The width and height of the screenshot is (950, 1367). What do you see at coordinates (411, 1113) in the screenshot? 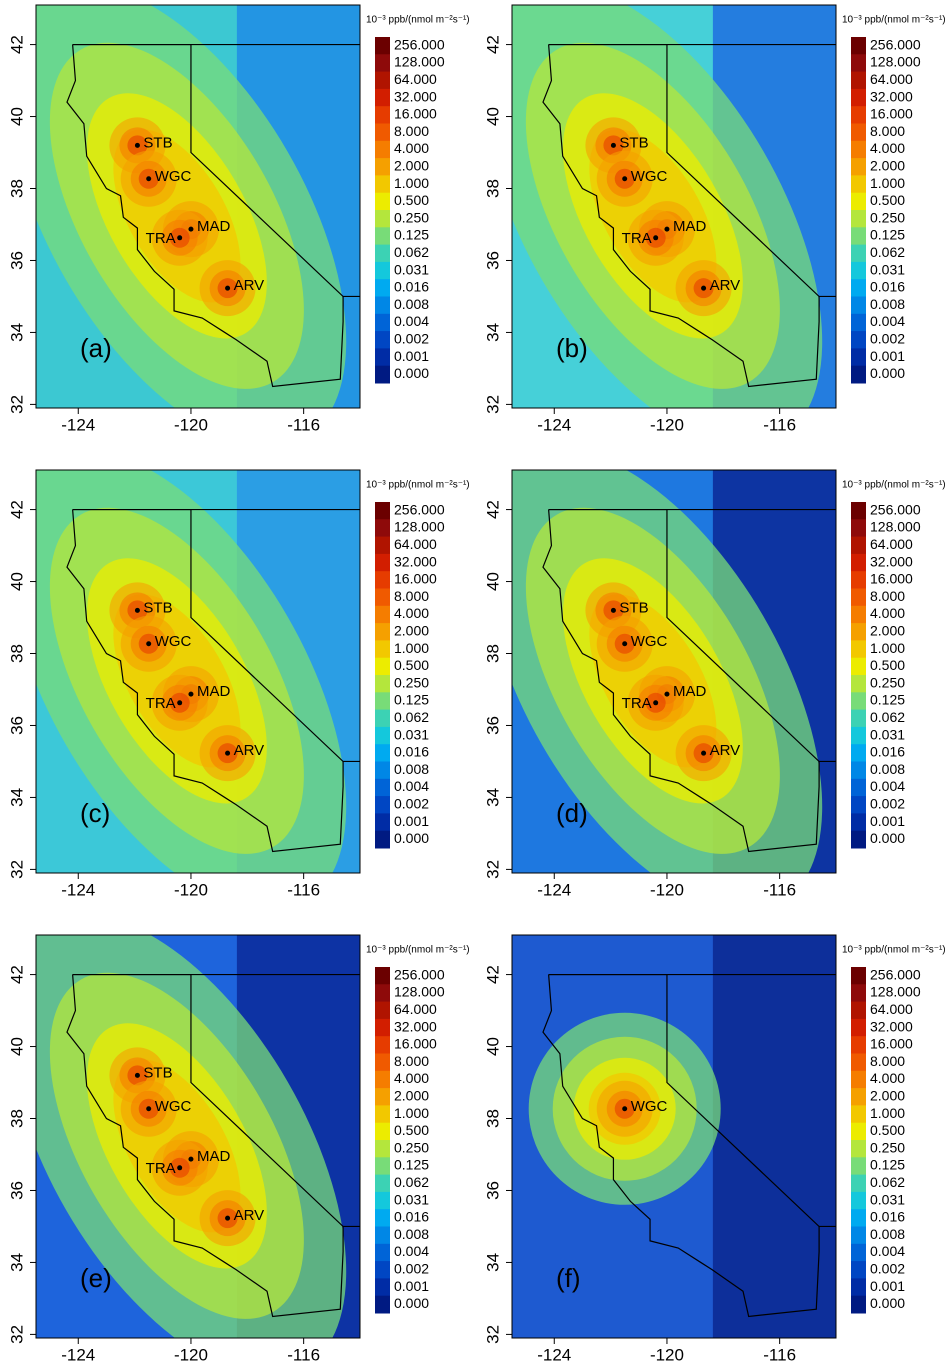
I see `colorbar-label: 1.000` at bounding box center [411, 1113].